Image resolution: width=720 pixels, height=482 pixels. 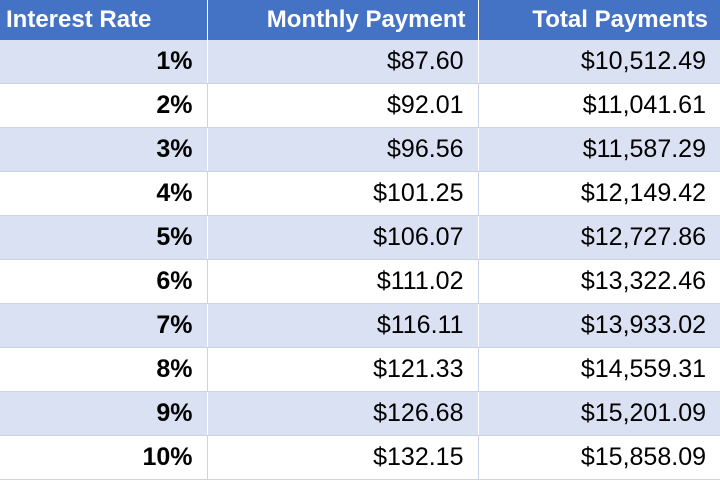 I want to click on amount-cell: $126.68, so click(x=343, y=413).